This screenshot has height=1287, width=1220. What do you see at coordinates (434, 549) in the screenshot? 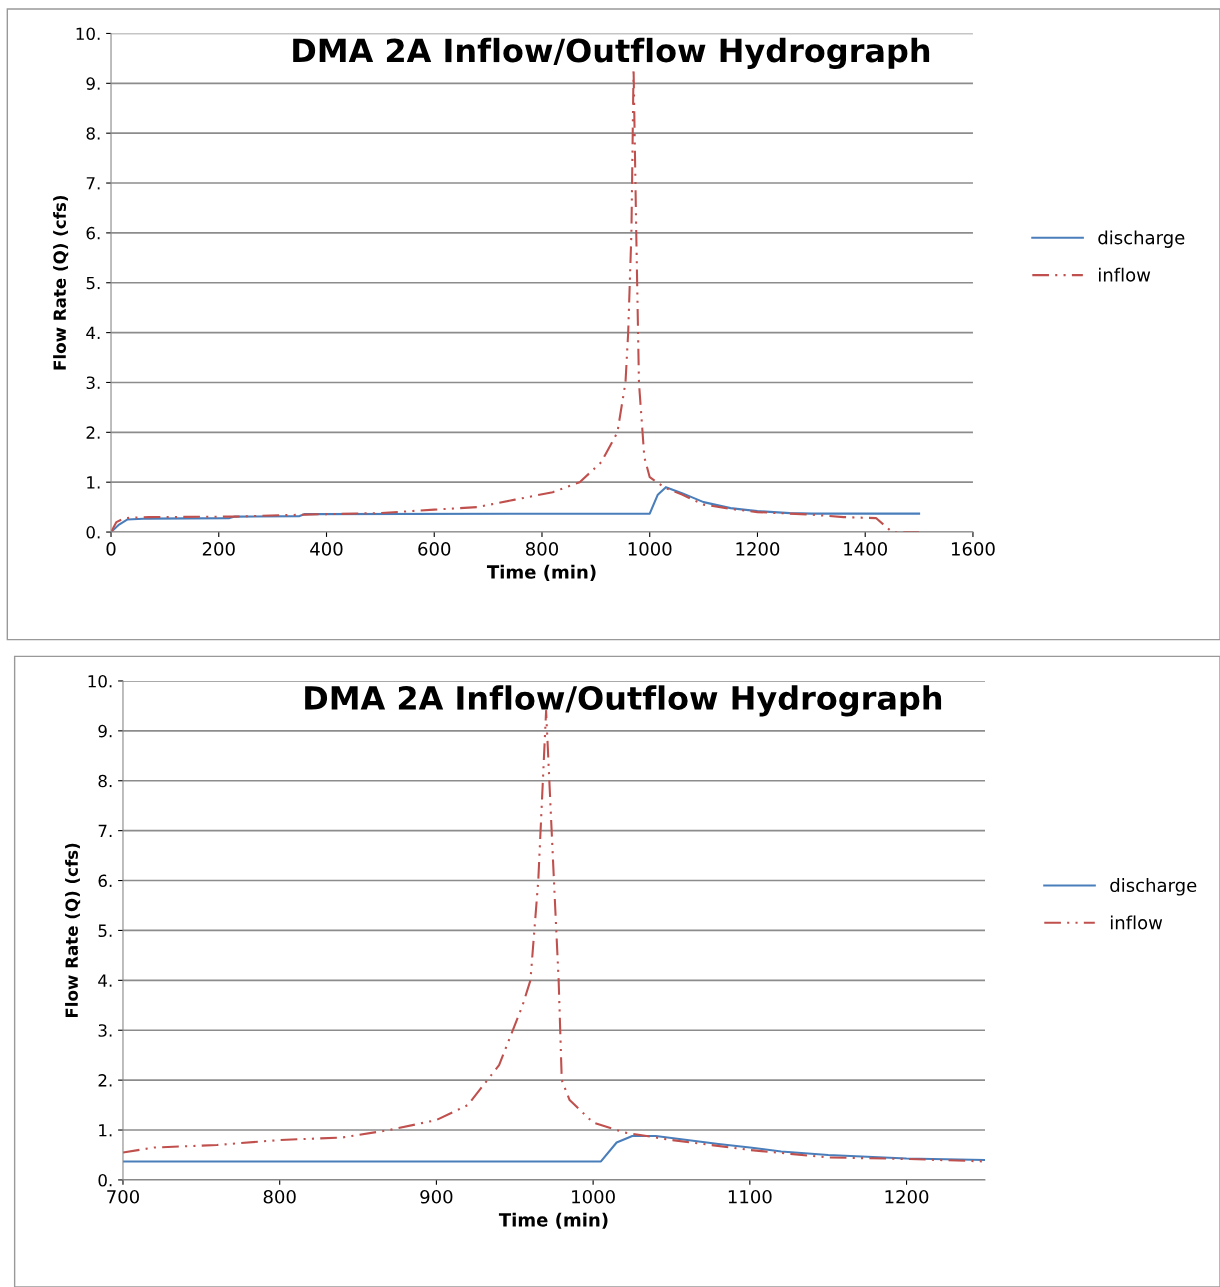
I see `x-tick-label: 600` at bounding box center [434, 549].